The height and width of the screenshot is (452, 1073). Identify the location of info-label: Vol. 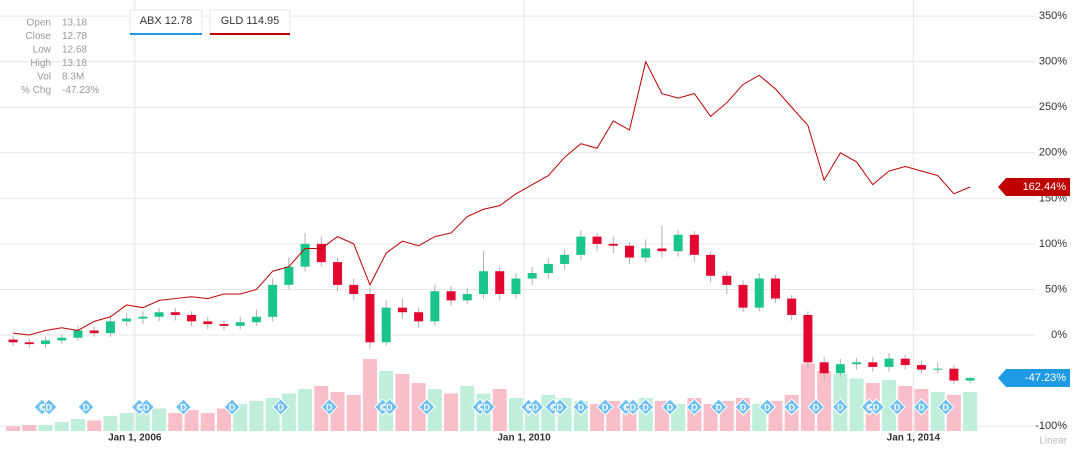
(44, 77).